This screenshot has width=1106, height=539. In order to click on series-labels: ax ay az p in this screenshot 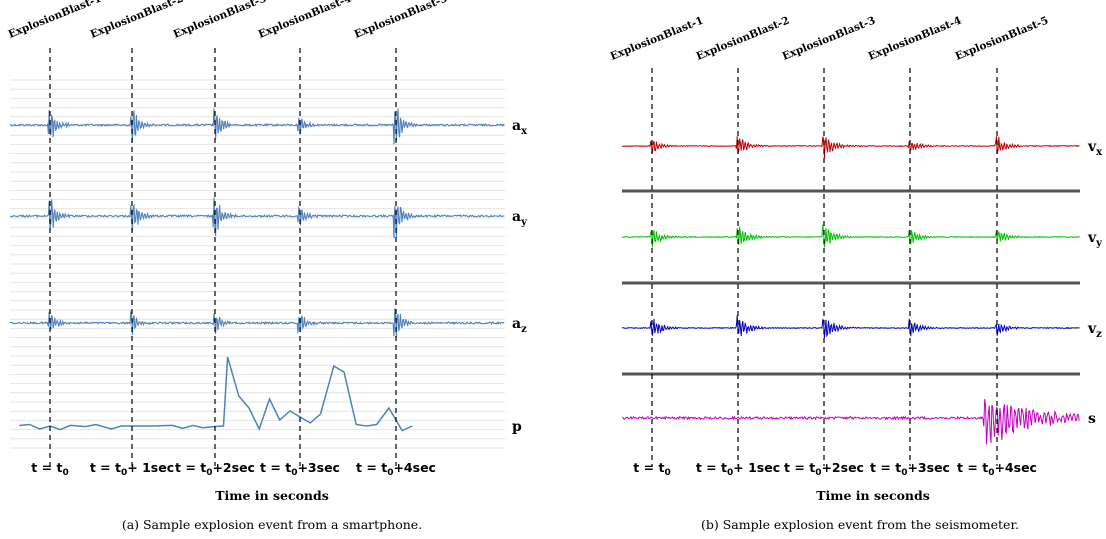, I will do `click(520, 276)`.